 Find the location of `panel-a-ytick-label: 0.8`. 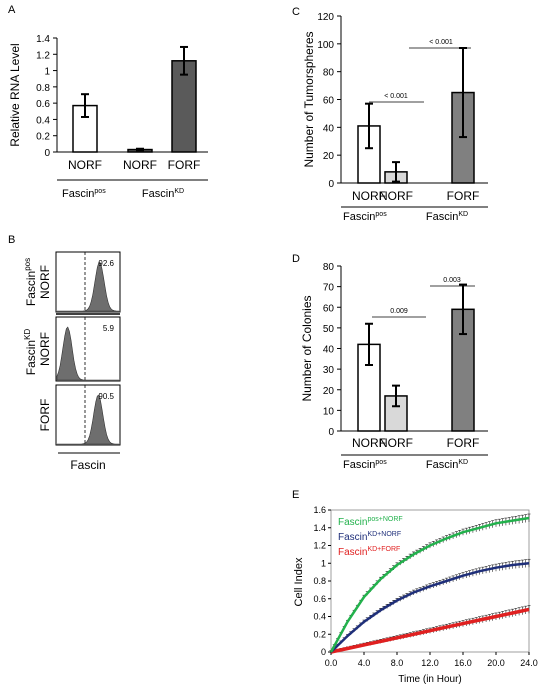

panel-a-ytick-label: 0.8 is located at coordinates (43, 88).